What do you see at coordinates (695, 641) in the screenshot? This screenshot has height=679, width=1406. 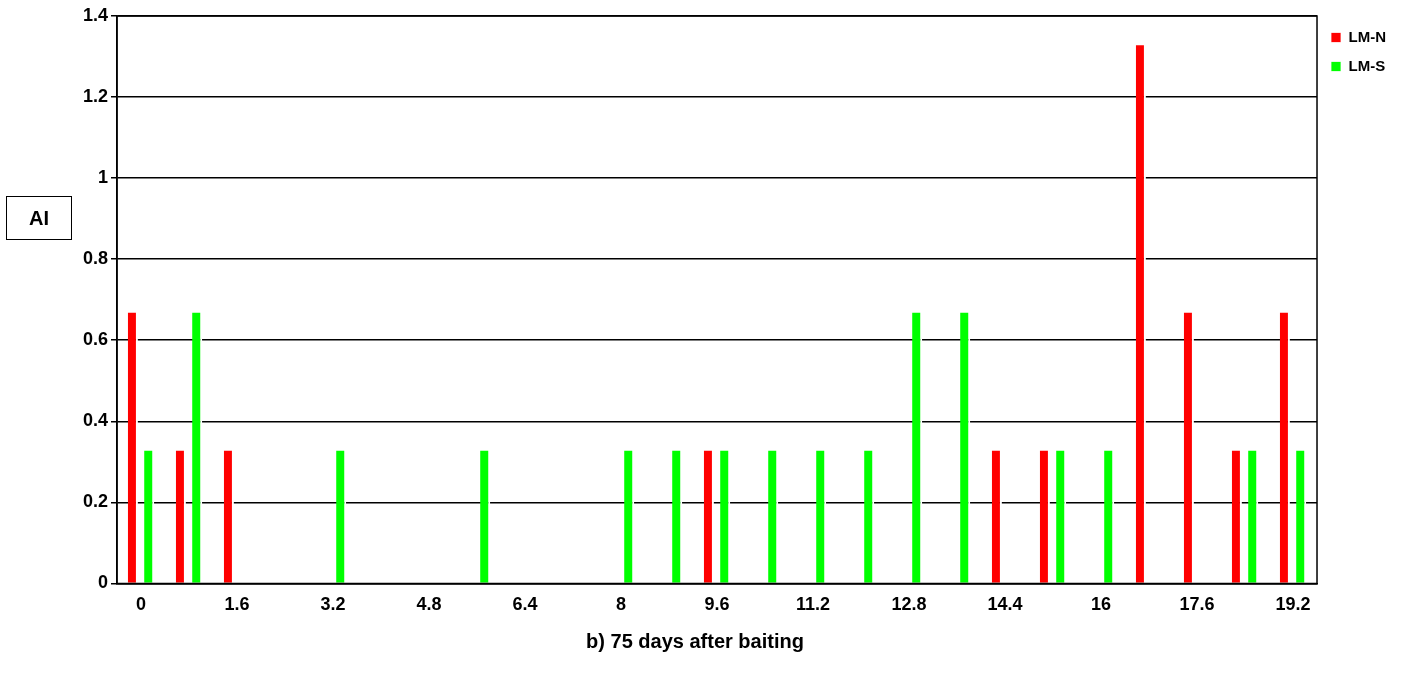 I see `x-axis-title: b) 75 days after baiting` at bounding box center [695, 641].